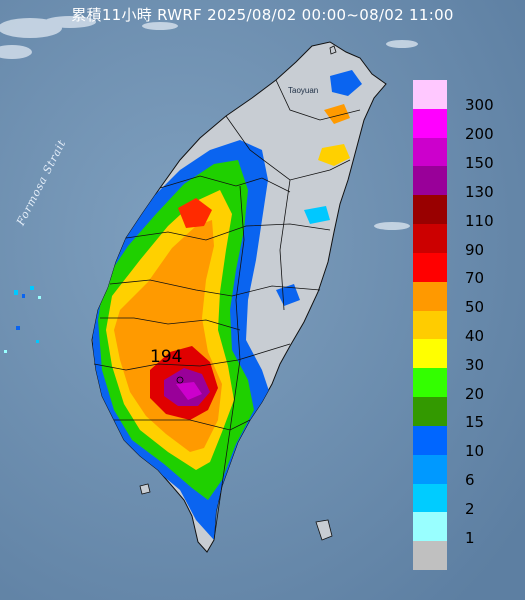  I want to click on legend-label: 110, so click(479, 220).